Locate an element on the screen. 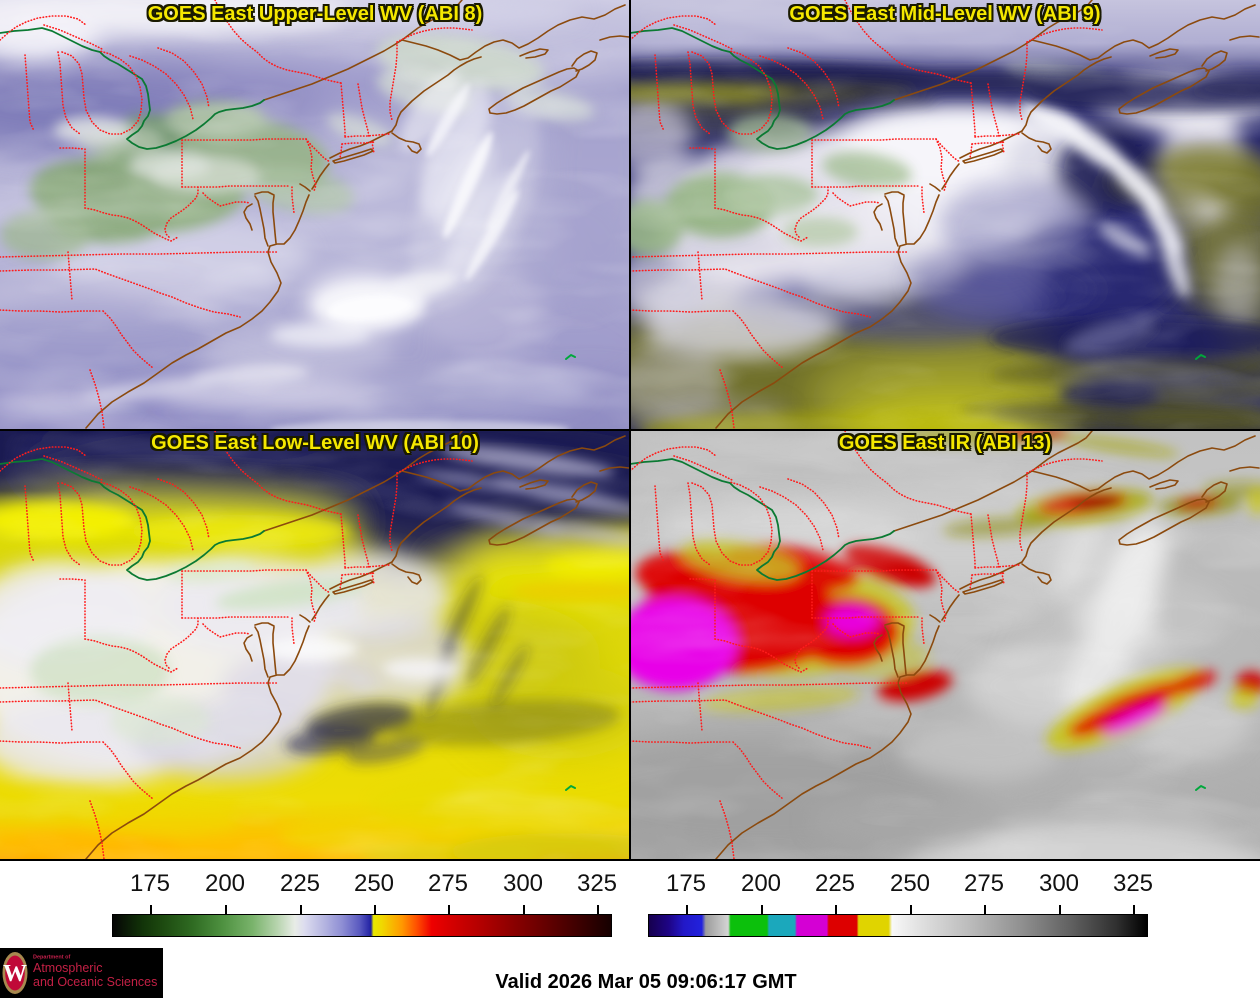  svg-text: and Oceanic Sciences is located at coordinates (95, 982).